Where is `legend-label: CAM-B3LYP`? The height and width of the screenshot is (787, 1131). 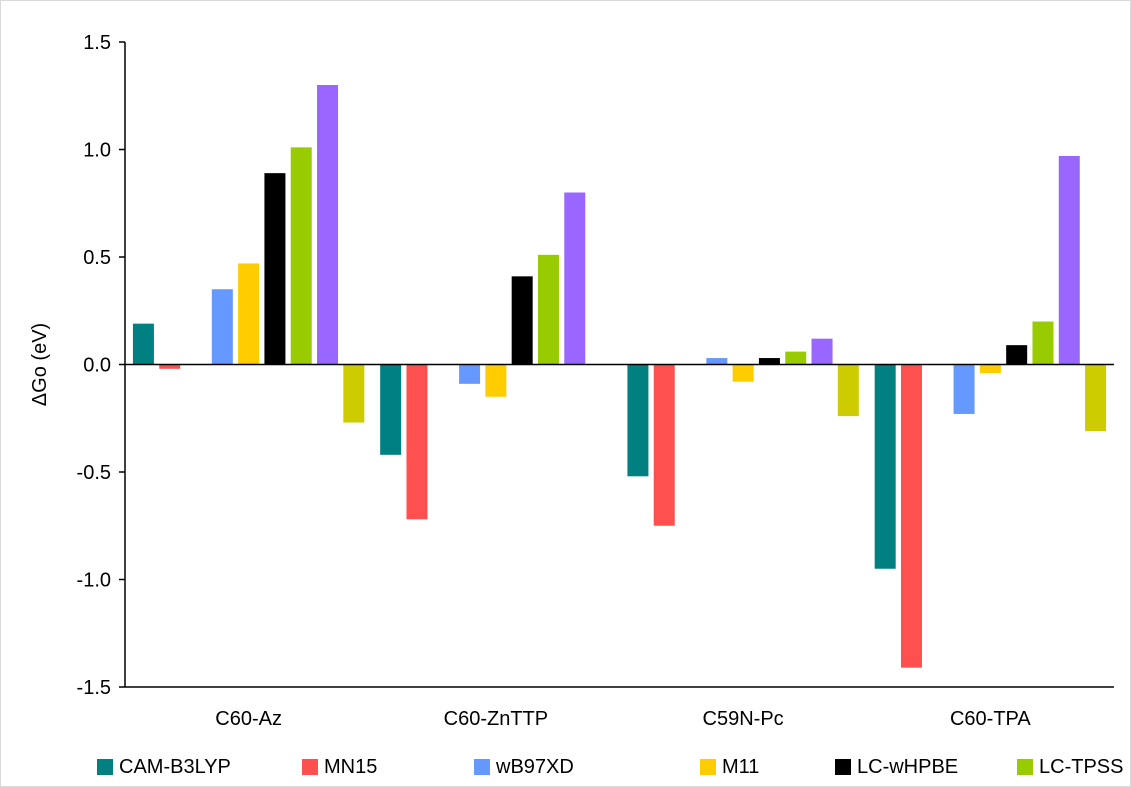 legend-label: CAM-B3LYP is located at coordinates (175, 766).